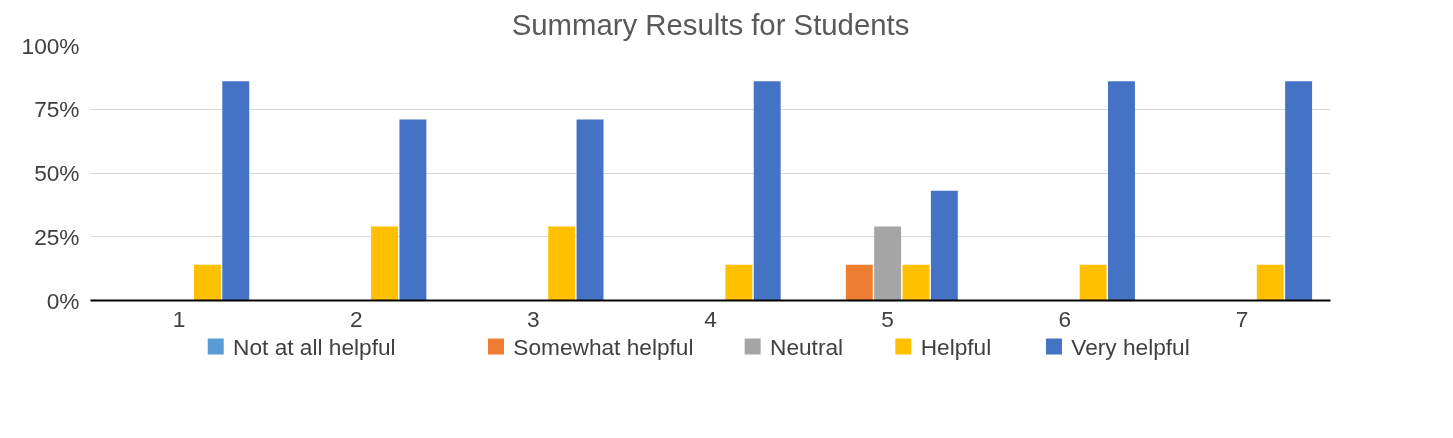  I want to click on legend-label: Not at all helpful, so click(314, 346).